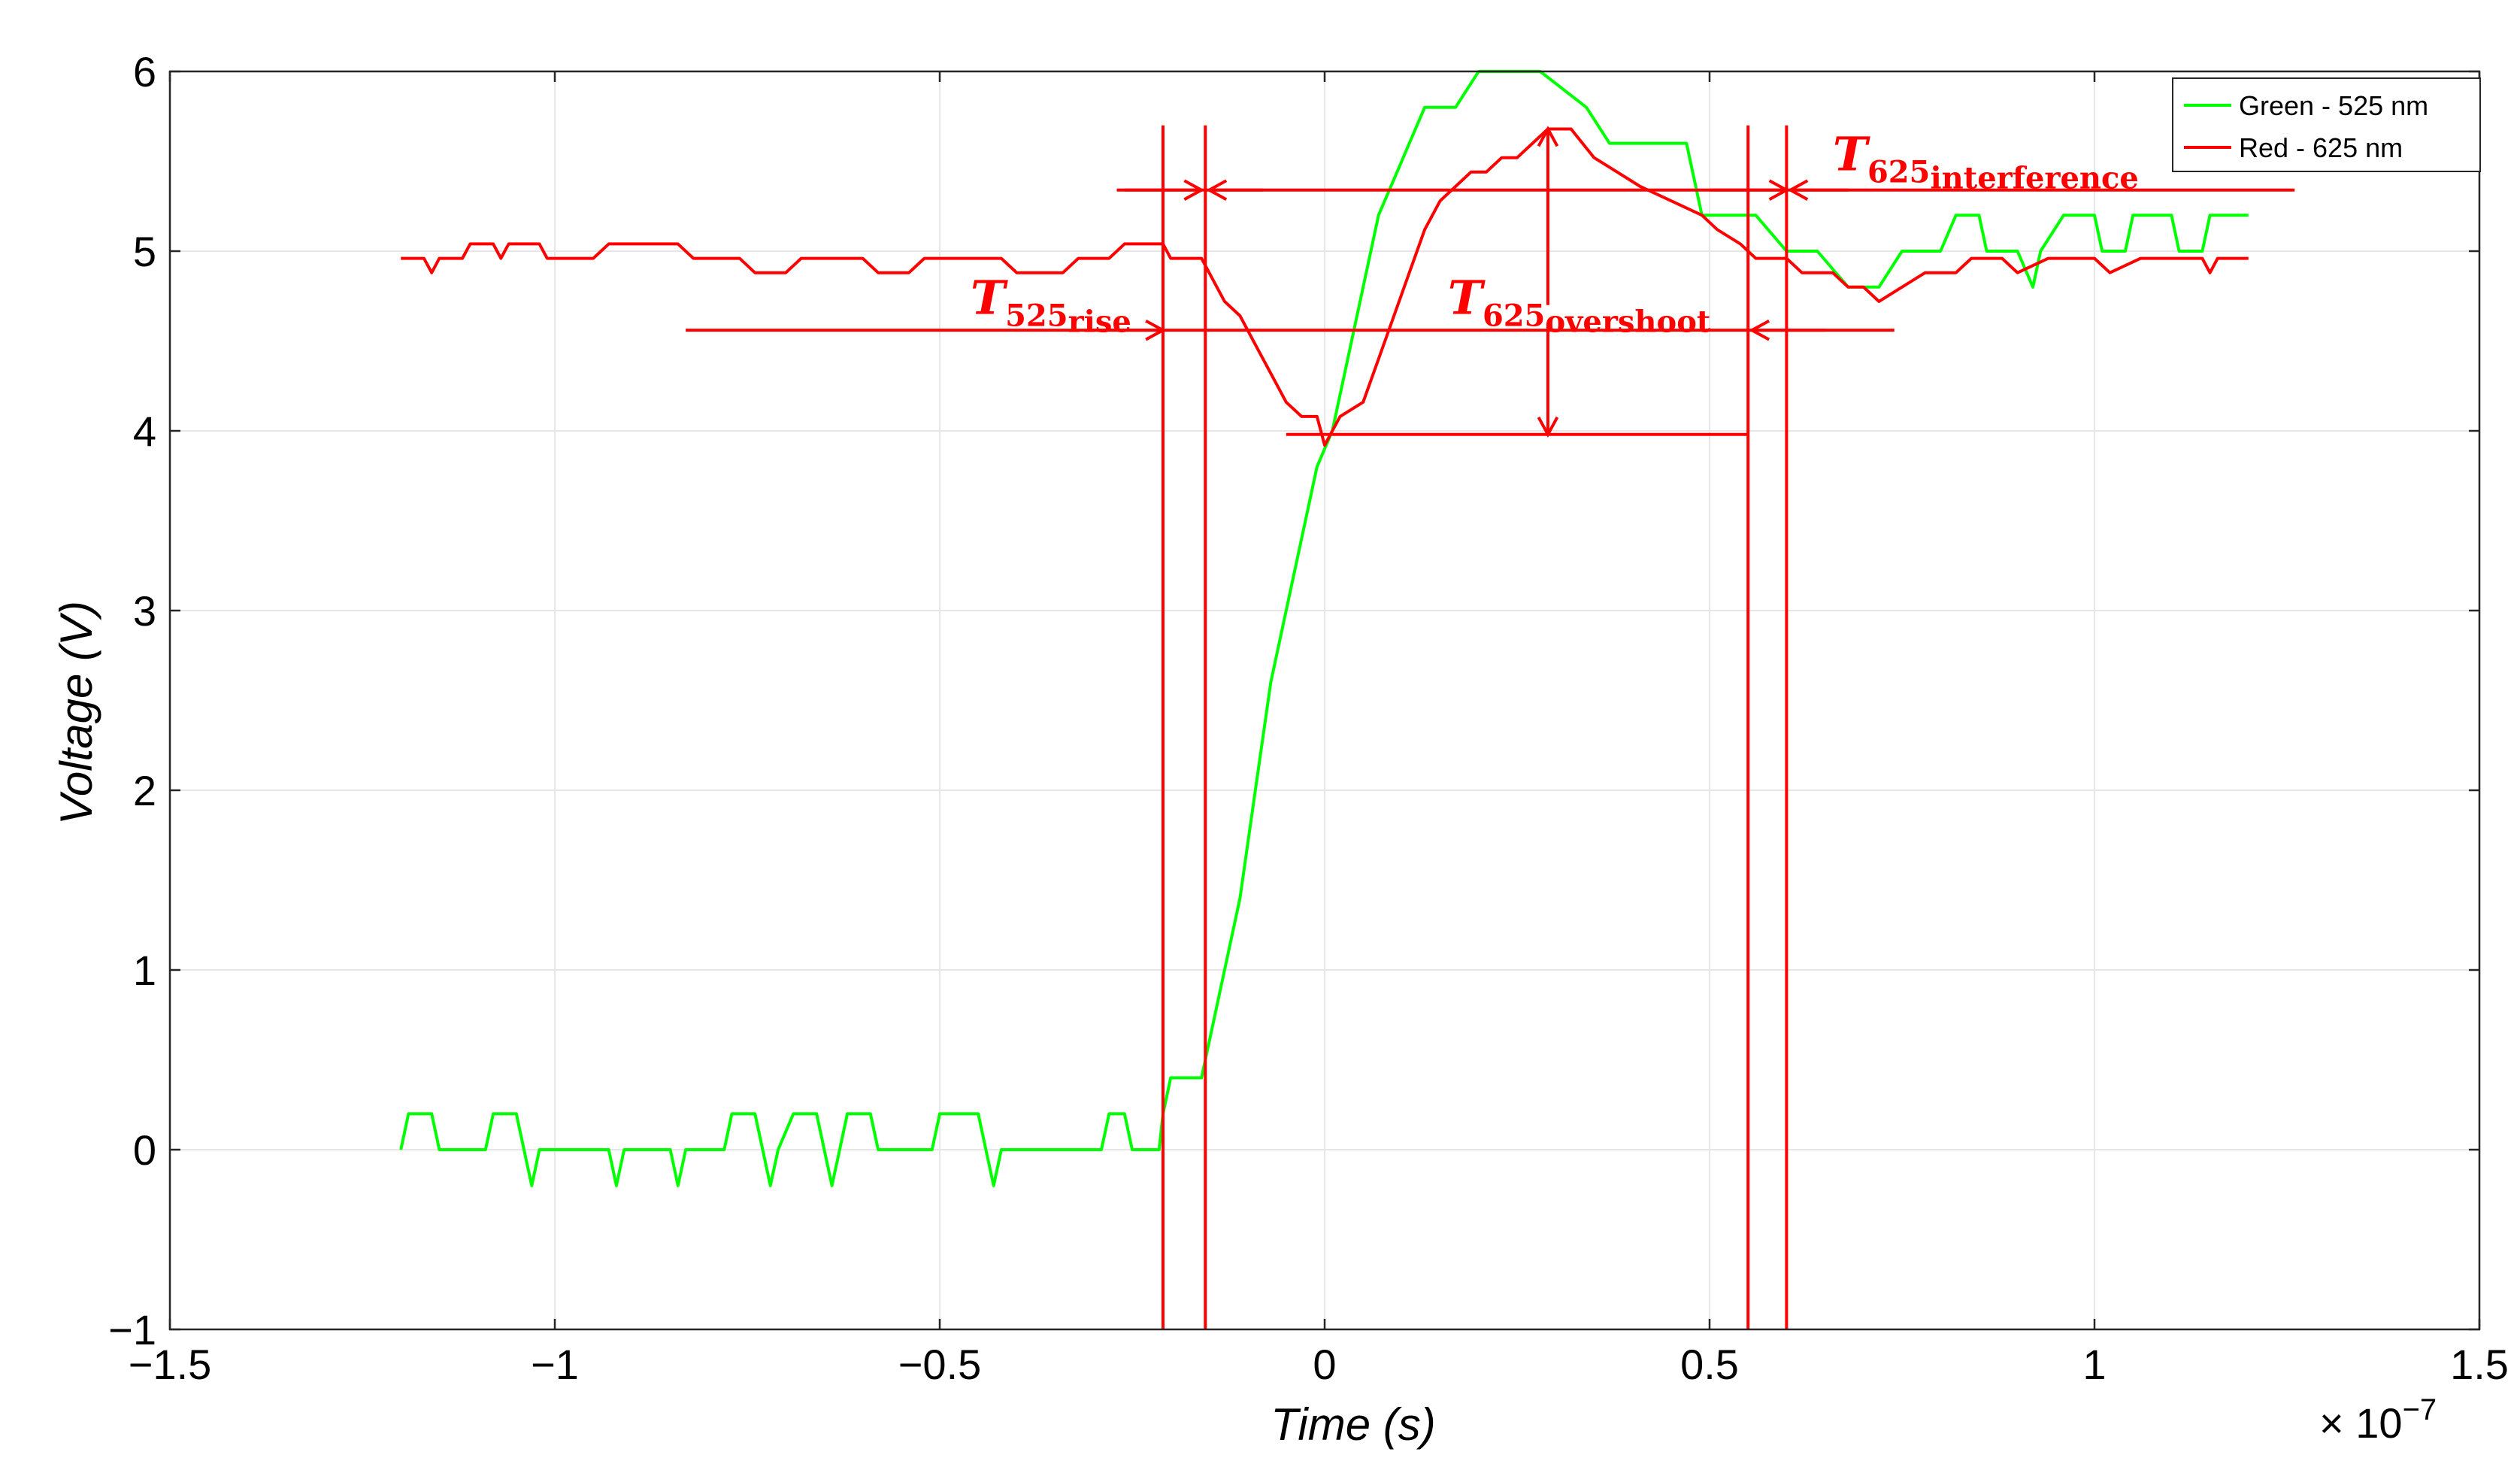 The height and width of the screenshot is (1467, 2520). I want to click on y-tick-label: 6, so click(144, 72).